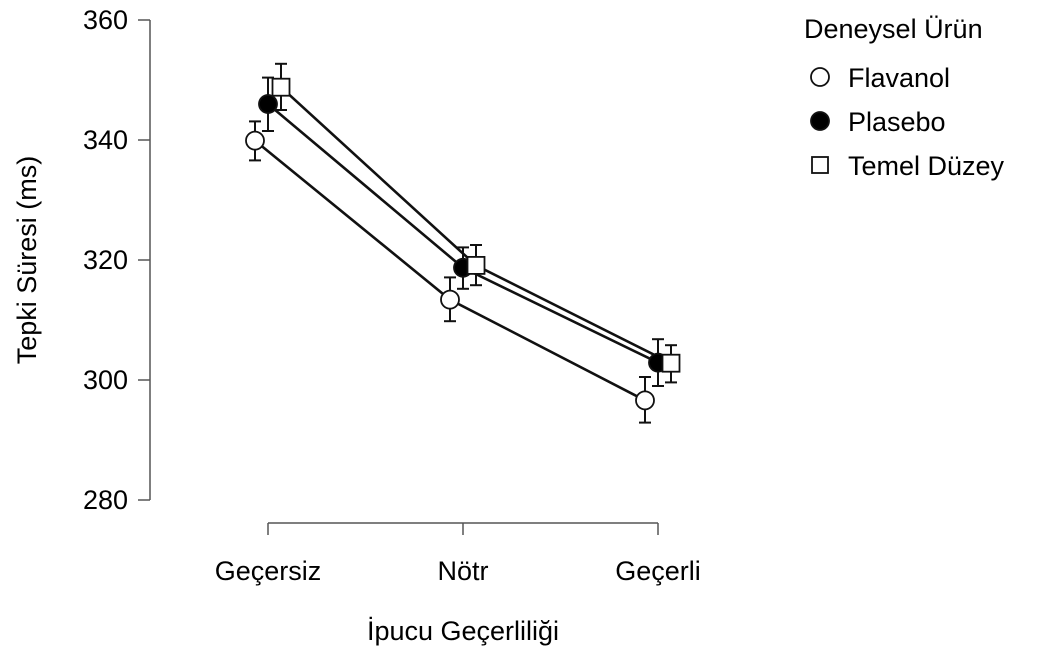  Describe the element at coordinates (105, 140) in the screenshot. I see `y-tick-label: 340` at that location.